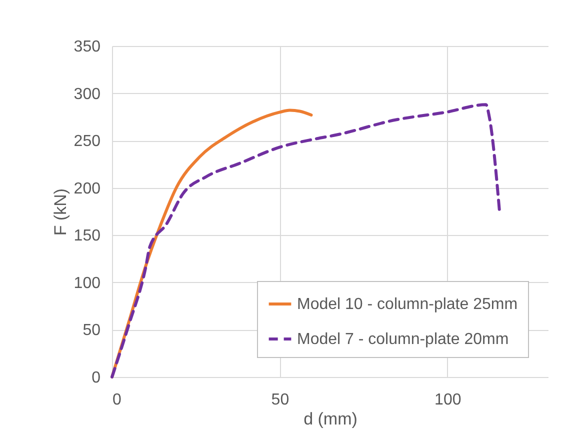 This screenshot has width=577, height=439. What do you see at coordinates (87, 141) in the screenshot?
I see `y-tick-label: 250` at bounding box center [87, 141].